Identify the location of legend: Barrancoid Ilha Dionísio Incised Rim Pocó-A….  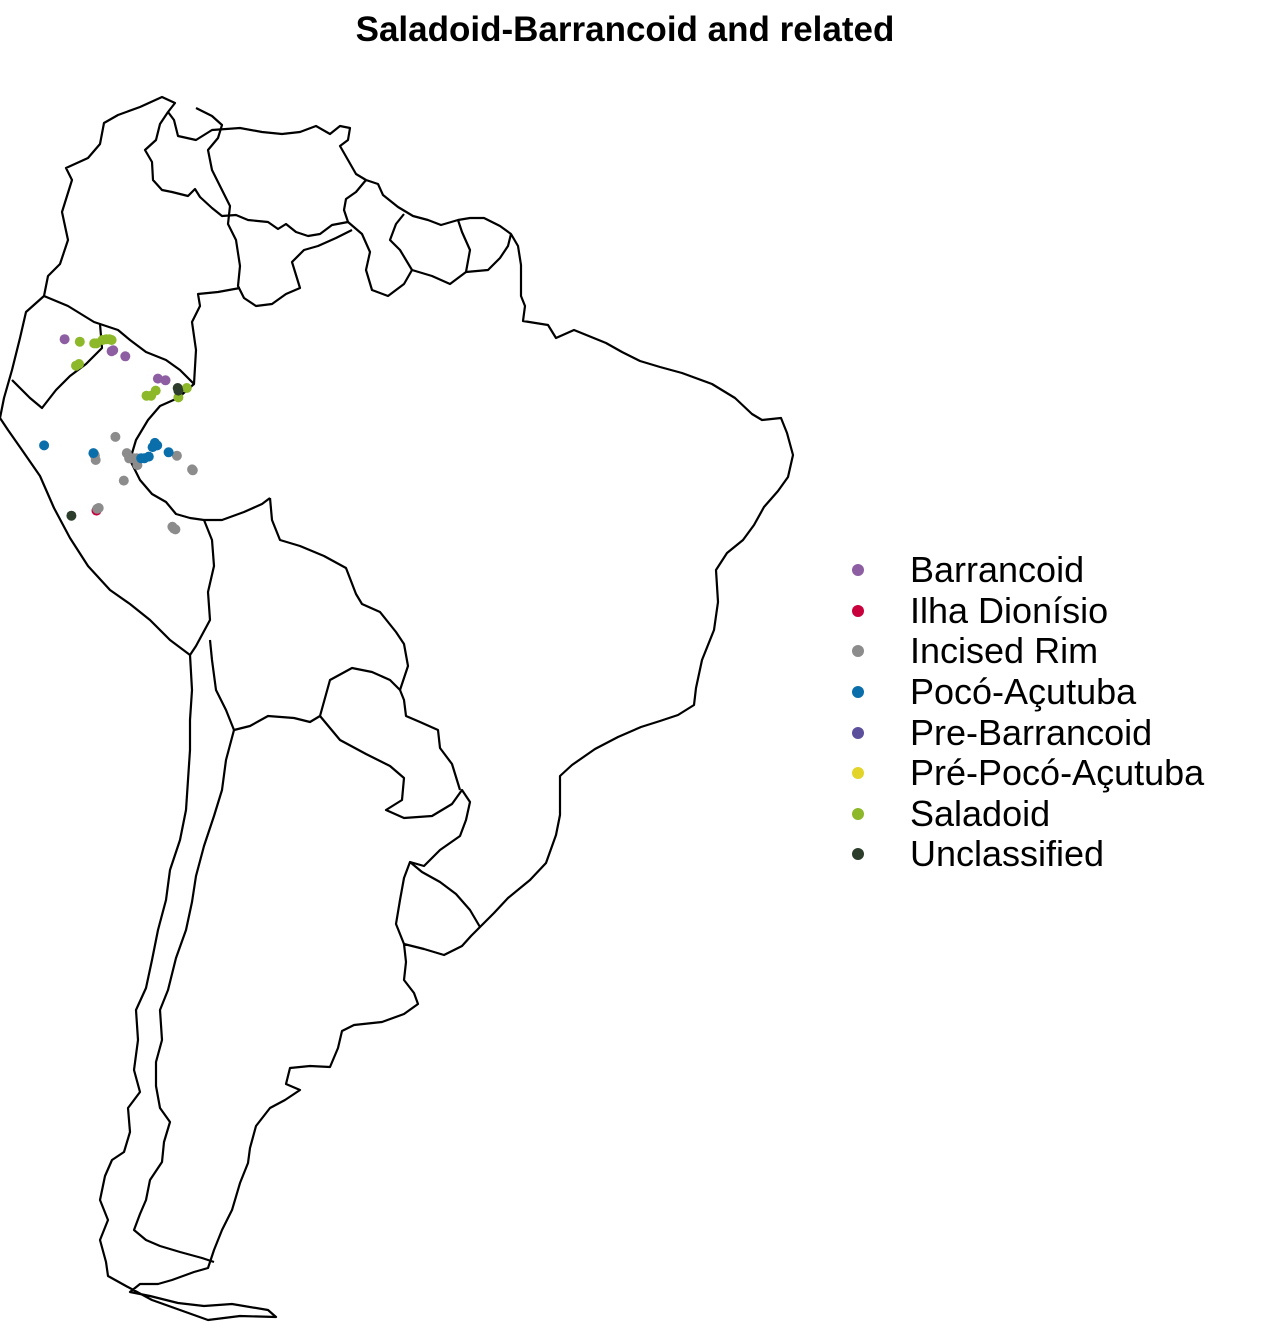
(1026, 712).